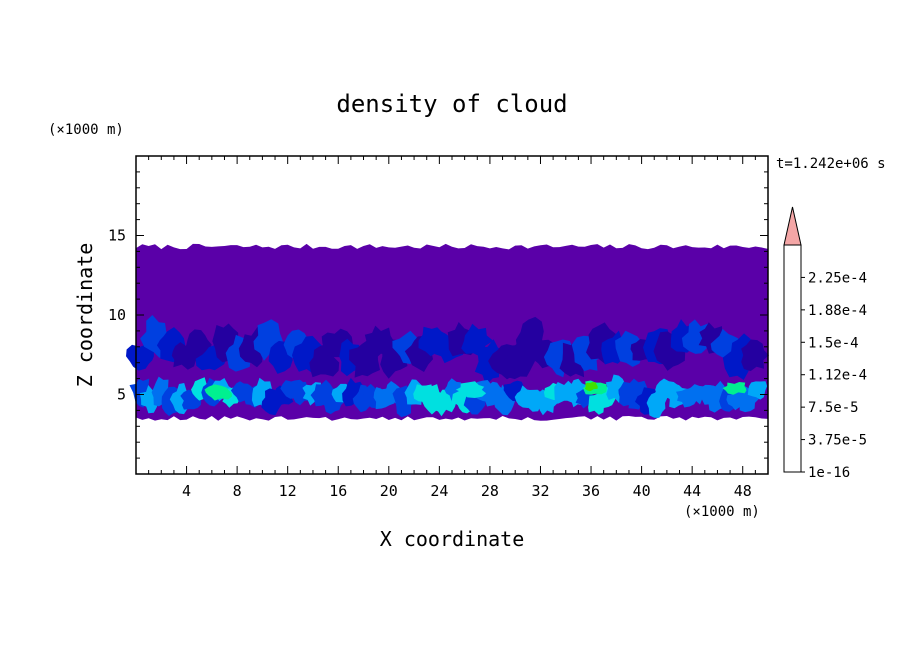 The image size is (904, 654). I want to click on x-axis-label: X coordinate, so click(452, 539).